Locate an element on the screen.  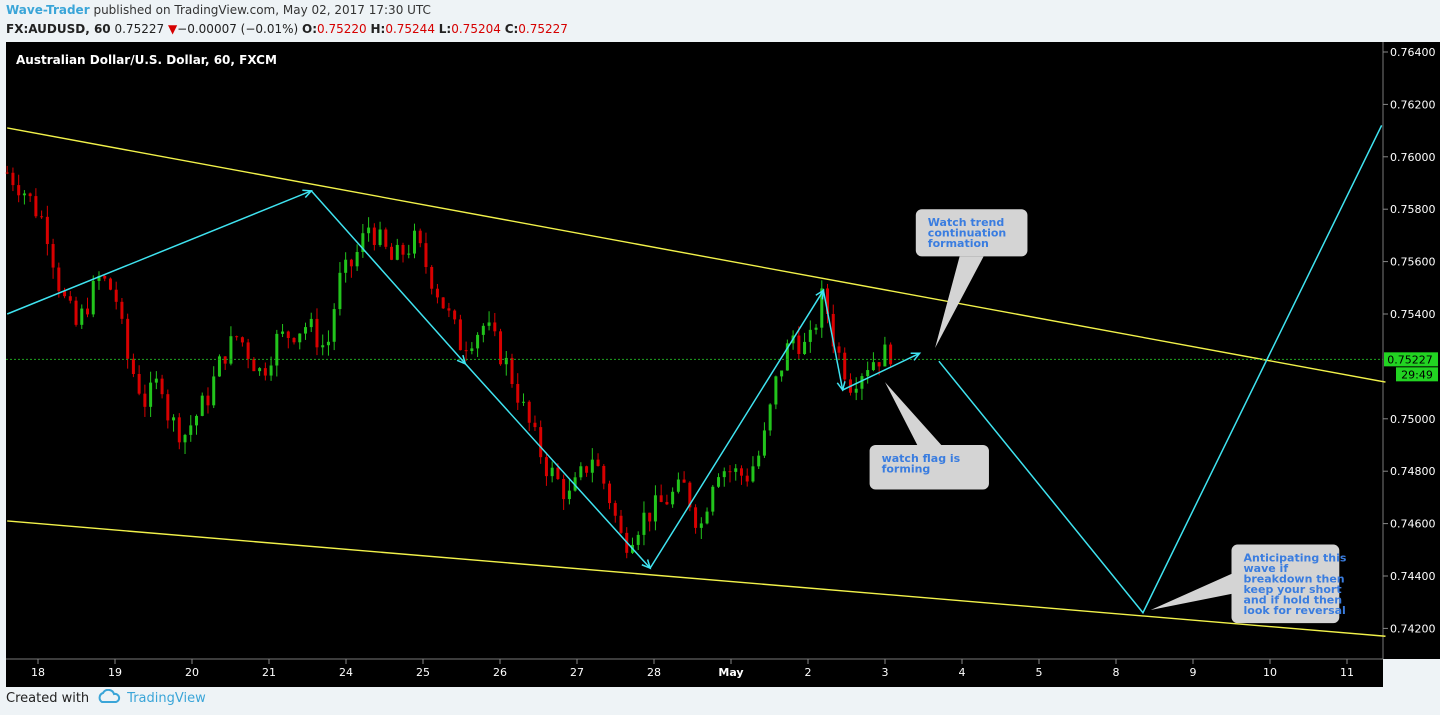
author-link: Wave-Trader is located at coordinates (48, 10).